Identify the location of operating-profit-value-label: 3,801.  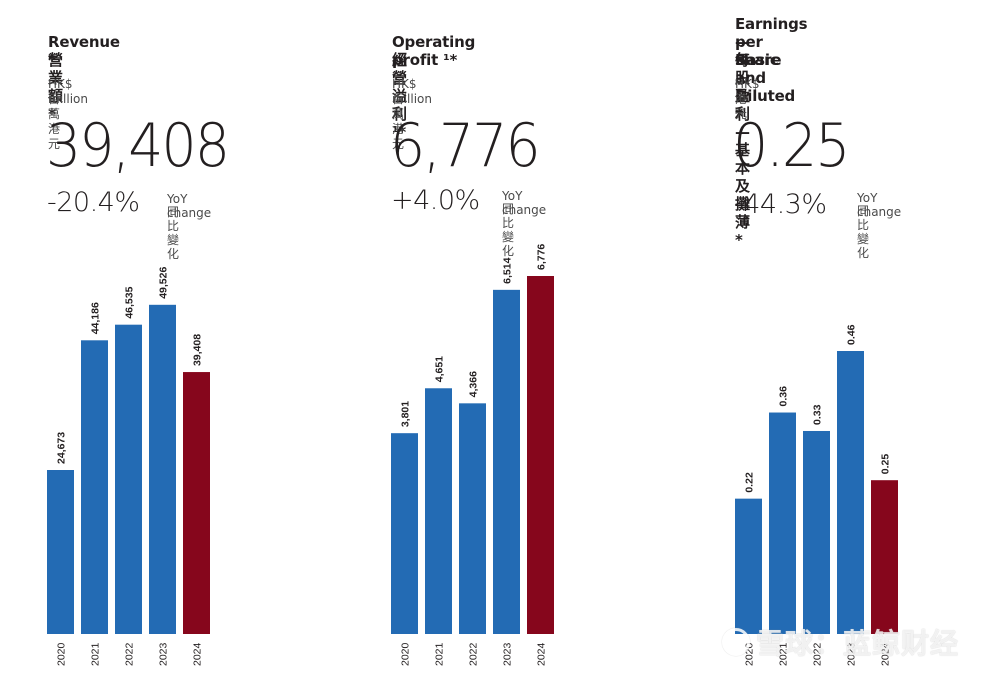
(406, 414).